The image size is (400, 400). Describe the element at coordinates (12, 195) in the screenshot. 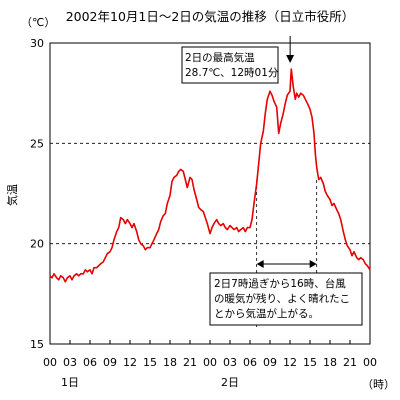

I see `y-axis-label: 気温` at that location.